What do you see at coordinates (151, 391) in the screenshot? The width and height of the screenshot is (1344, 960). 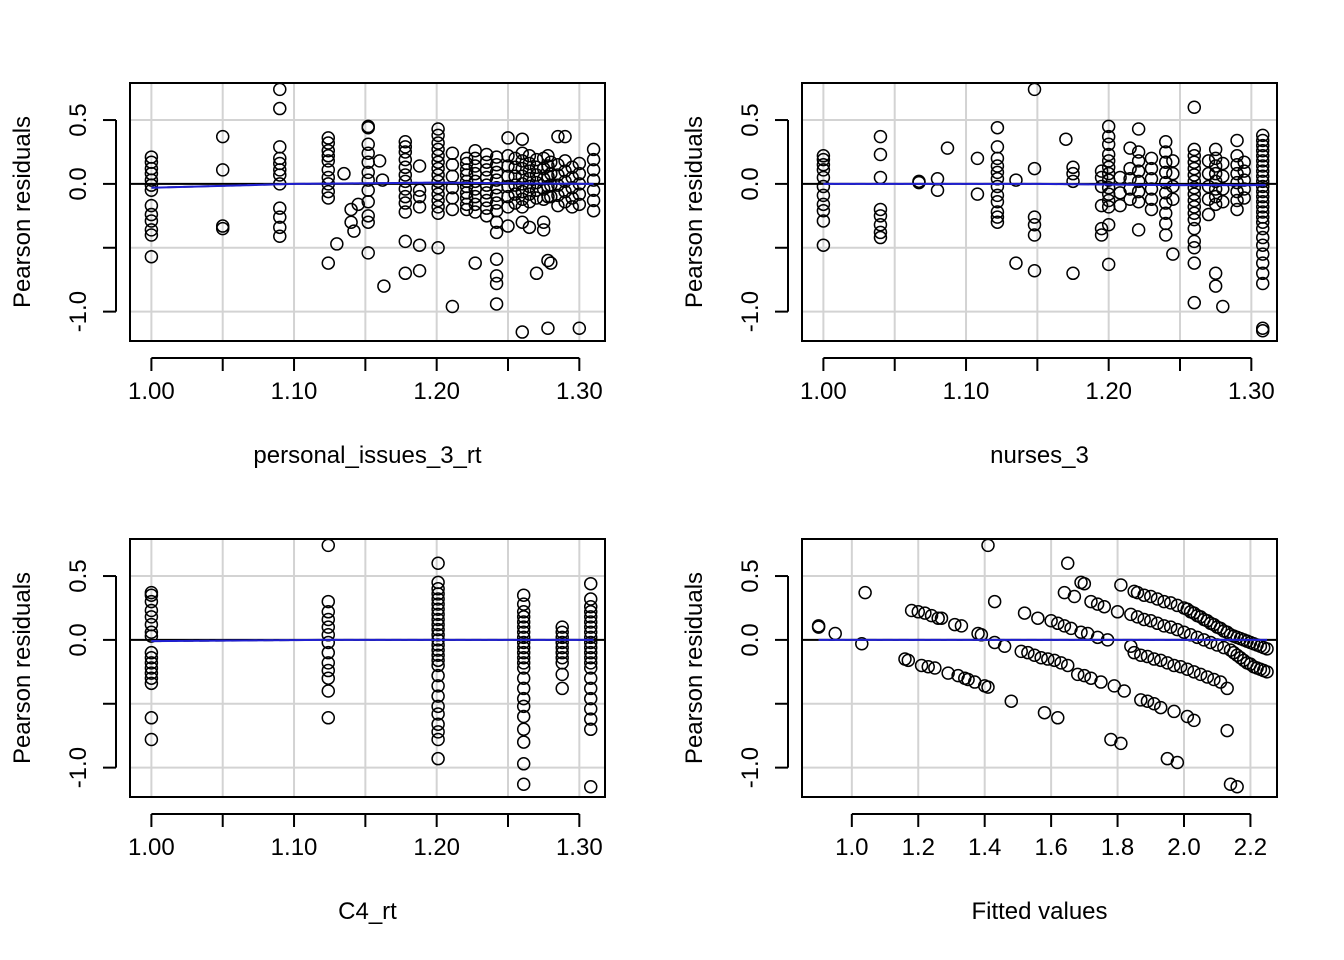 I see `x-tick-label: 1.00` at bounding box center [151, 391].